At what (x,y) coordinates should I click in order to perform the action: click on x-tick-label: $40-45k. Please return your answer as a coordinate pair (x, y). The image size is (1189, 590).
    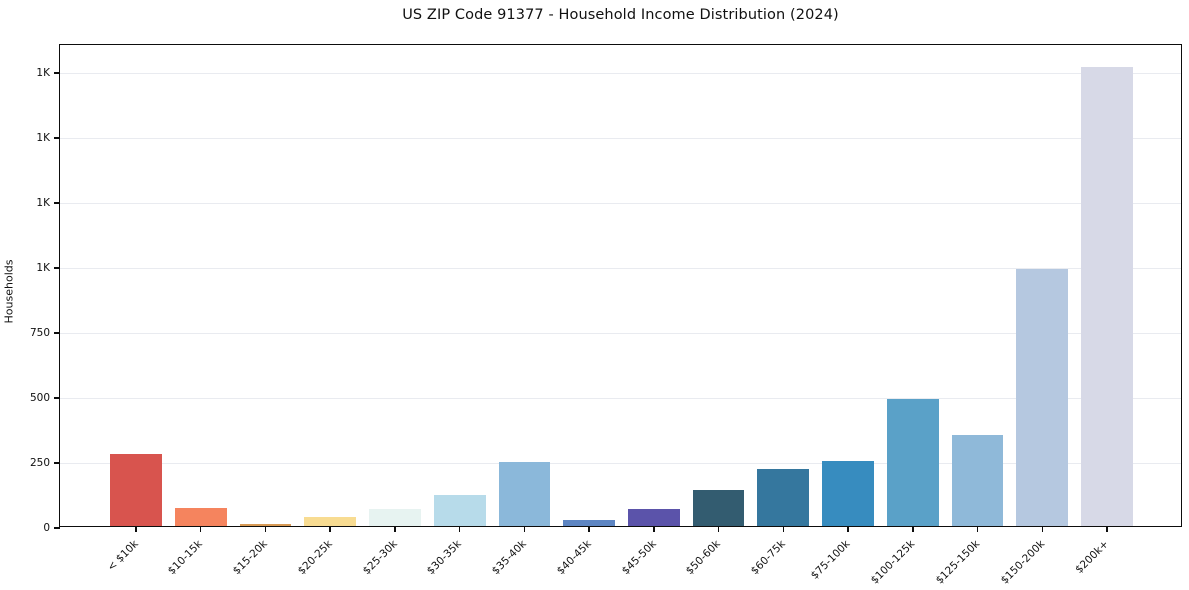
    Looking at the image, I should click on (574, 558).